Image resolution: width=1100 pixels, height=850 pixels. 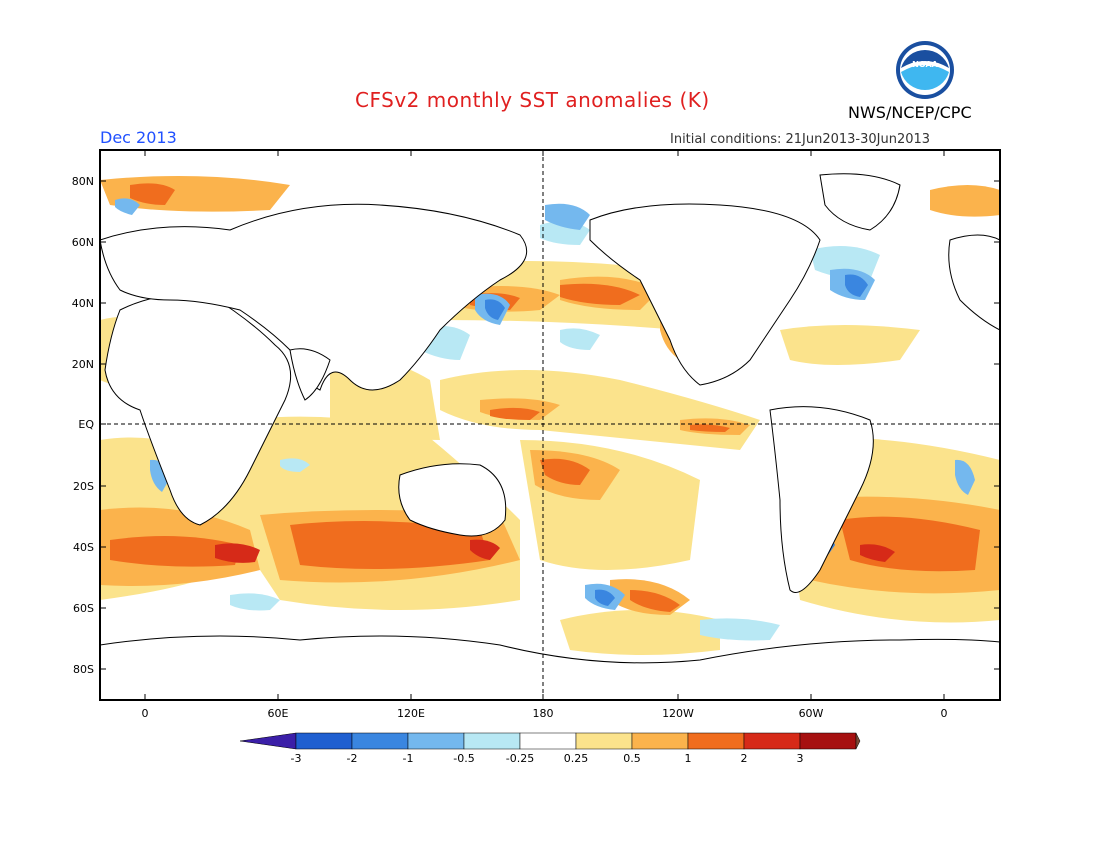 What do you see at coordinates (543, 713) in the screenshot?
I see `lon-label: 180` at bounding box center [543, 713].